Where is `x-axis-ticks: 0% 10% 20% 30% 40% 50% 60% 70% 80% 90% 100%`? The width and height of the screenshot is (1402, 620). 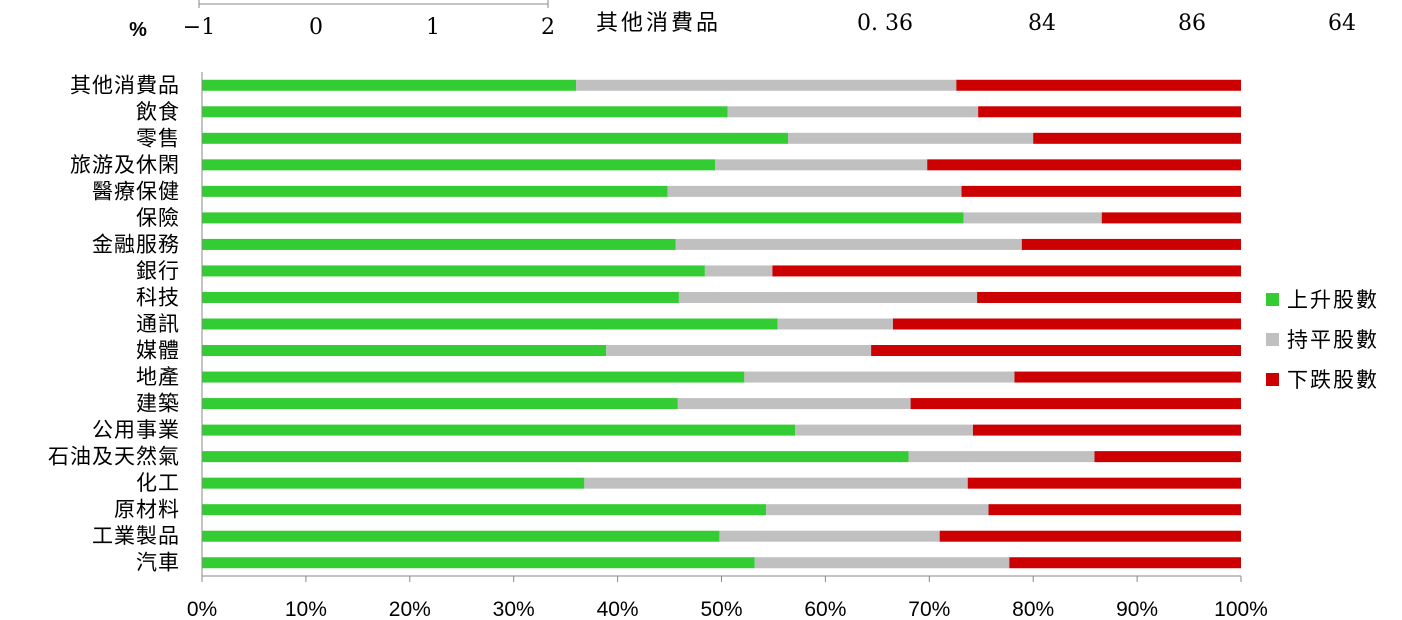 x-axis-ticks: 0% 10% 20% 30% 40% 50% 60% 70% 80% 90% 100% is located at coordinates (727, 598).